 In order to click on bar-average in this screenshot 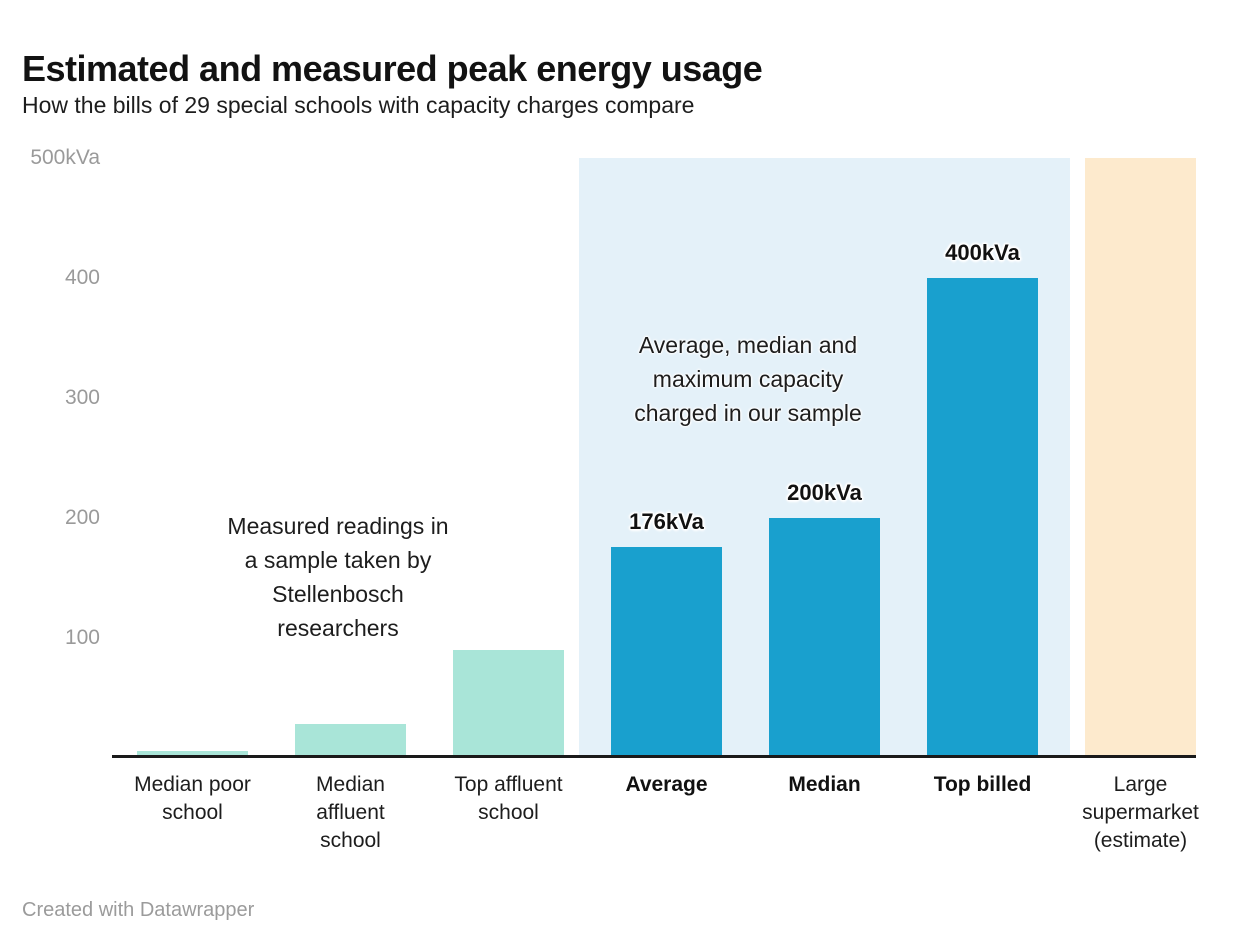, I will do `click(666, 652)`.